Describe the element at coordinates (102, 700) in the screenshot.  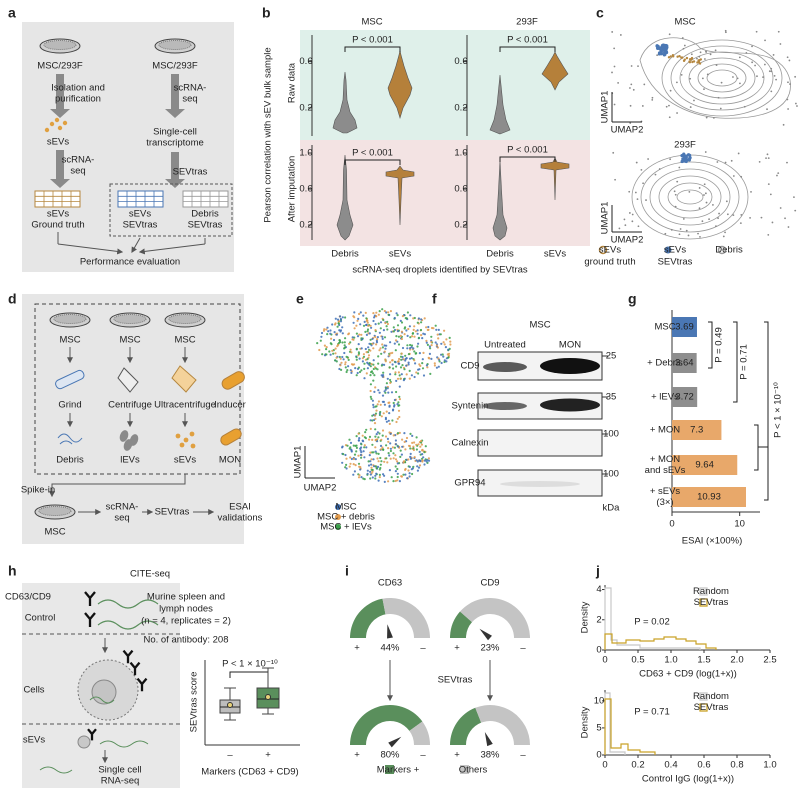
I see `rna` at that location.